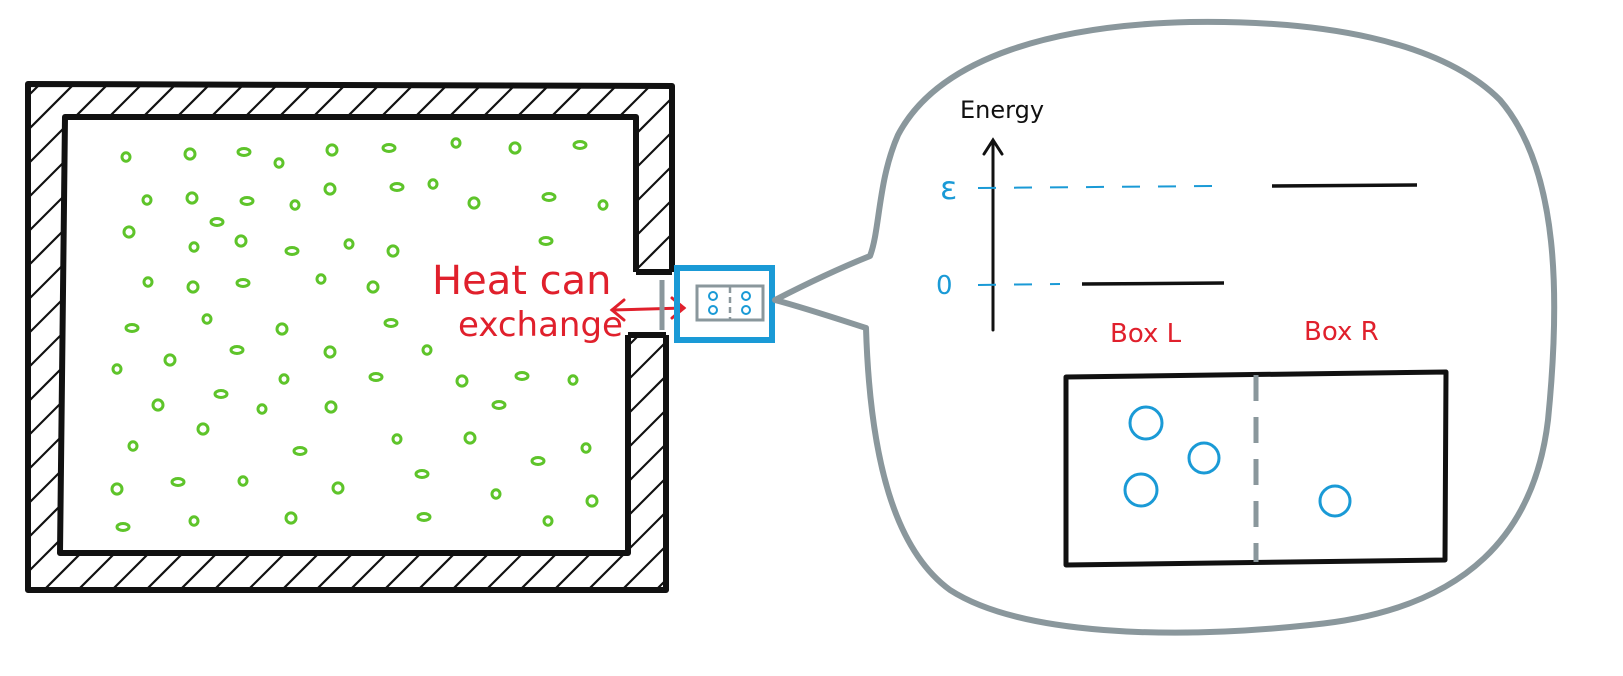  I want to click on box-l-energy-level, so click(1153, 283).